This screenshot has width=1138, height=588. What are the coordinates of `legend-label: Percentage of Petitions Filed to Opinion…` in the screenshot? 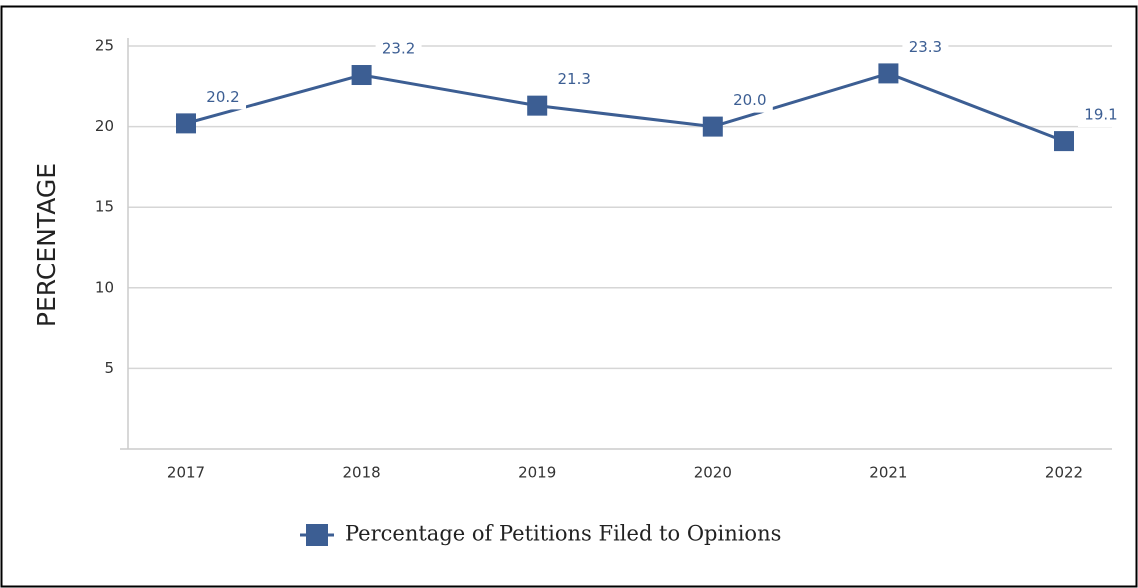 It's located at (563, 534).